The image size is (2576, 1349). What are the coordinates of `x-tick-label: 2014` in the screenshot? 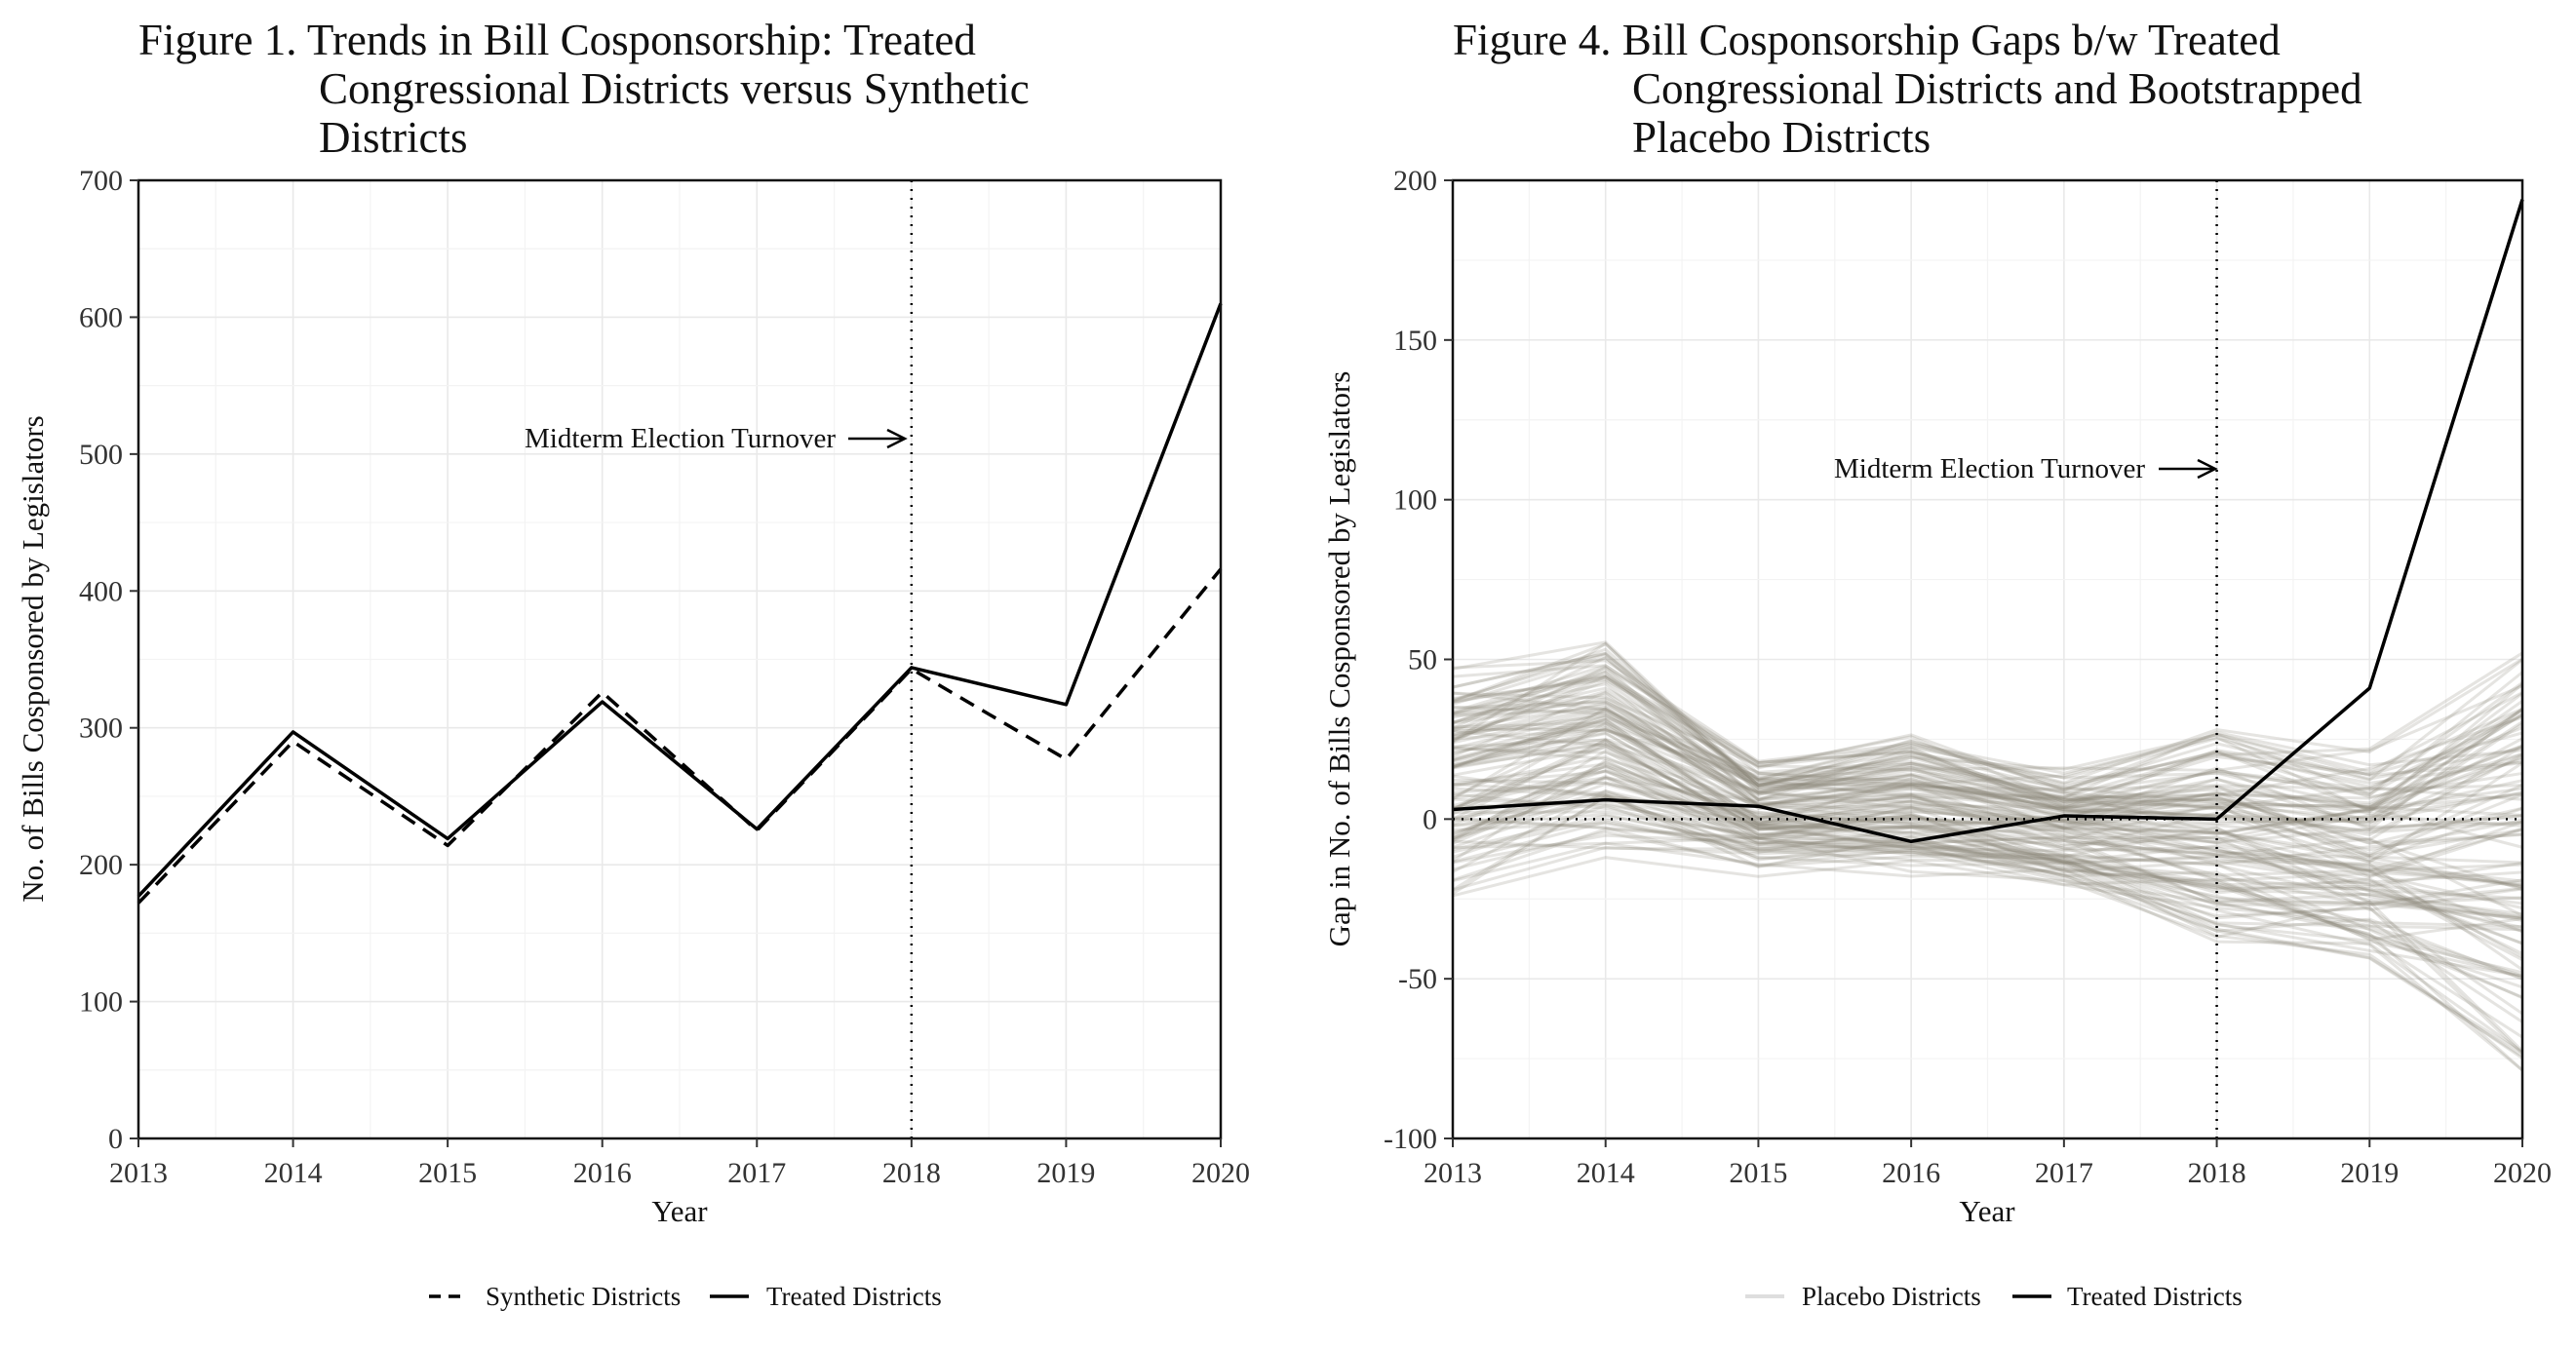 It's located at (293, 1173).